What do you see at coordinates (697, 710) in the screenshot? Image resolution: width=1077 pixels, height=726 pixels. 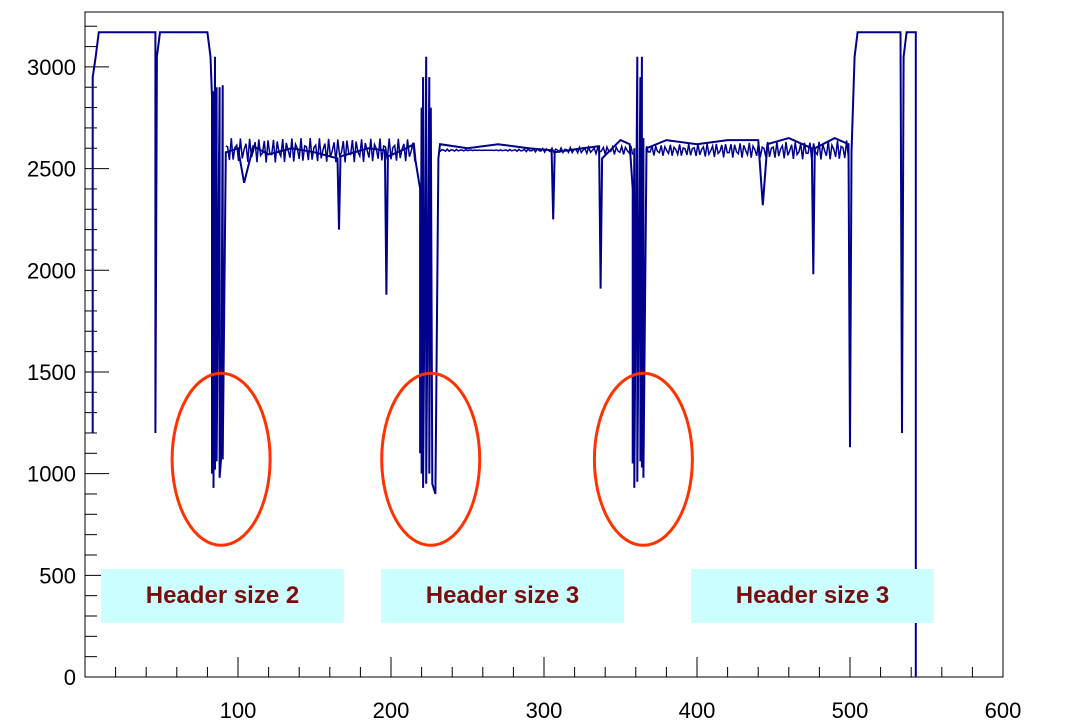 I see `x-tick-label: 400` at bounding box center [697, 710].